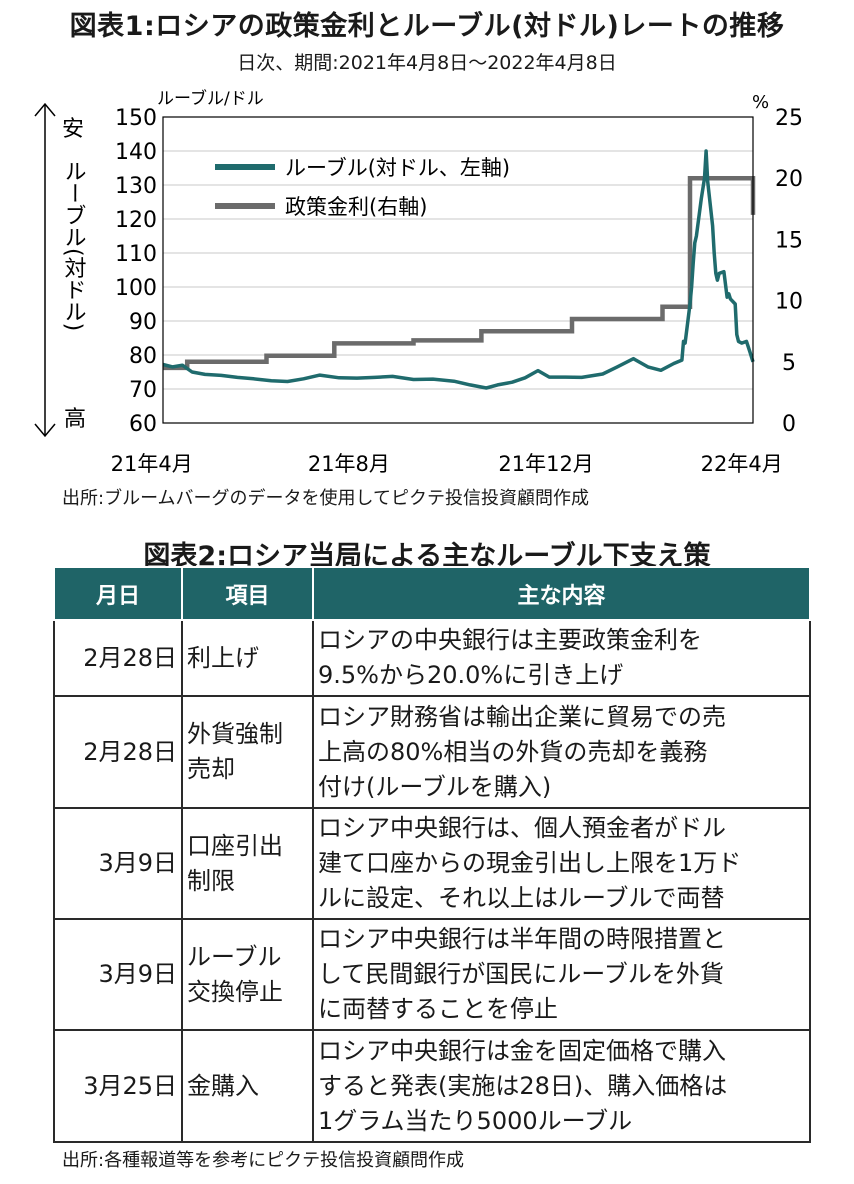 The width and height of the screenshot is (854, 1184). What do you see at coordinates (427, 26) in the screenshot?
I see `chart-title: 図表1:ロシアの政策金利とルーブル(対ドル)レートの推移` at bounding box center [427, 26].